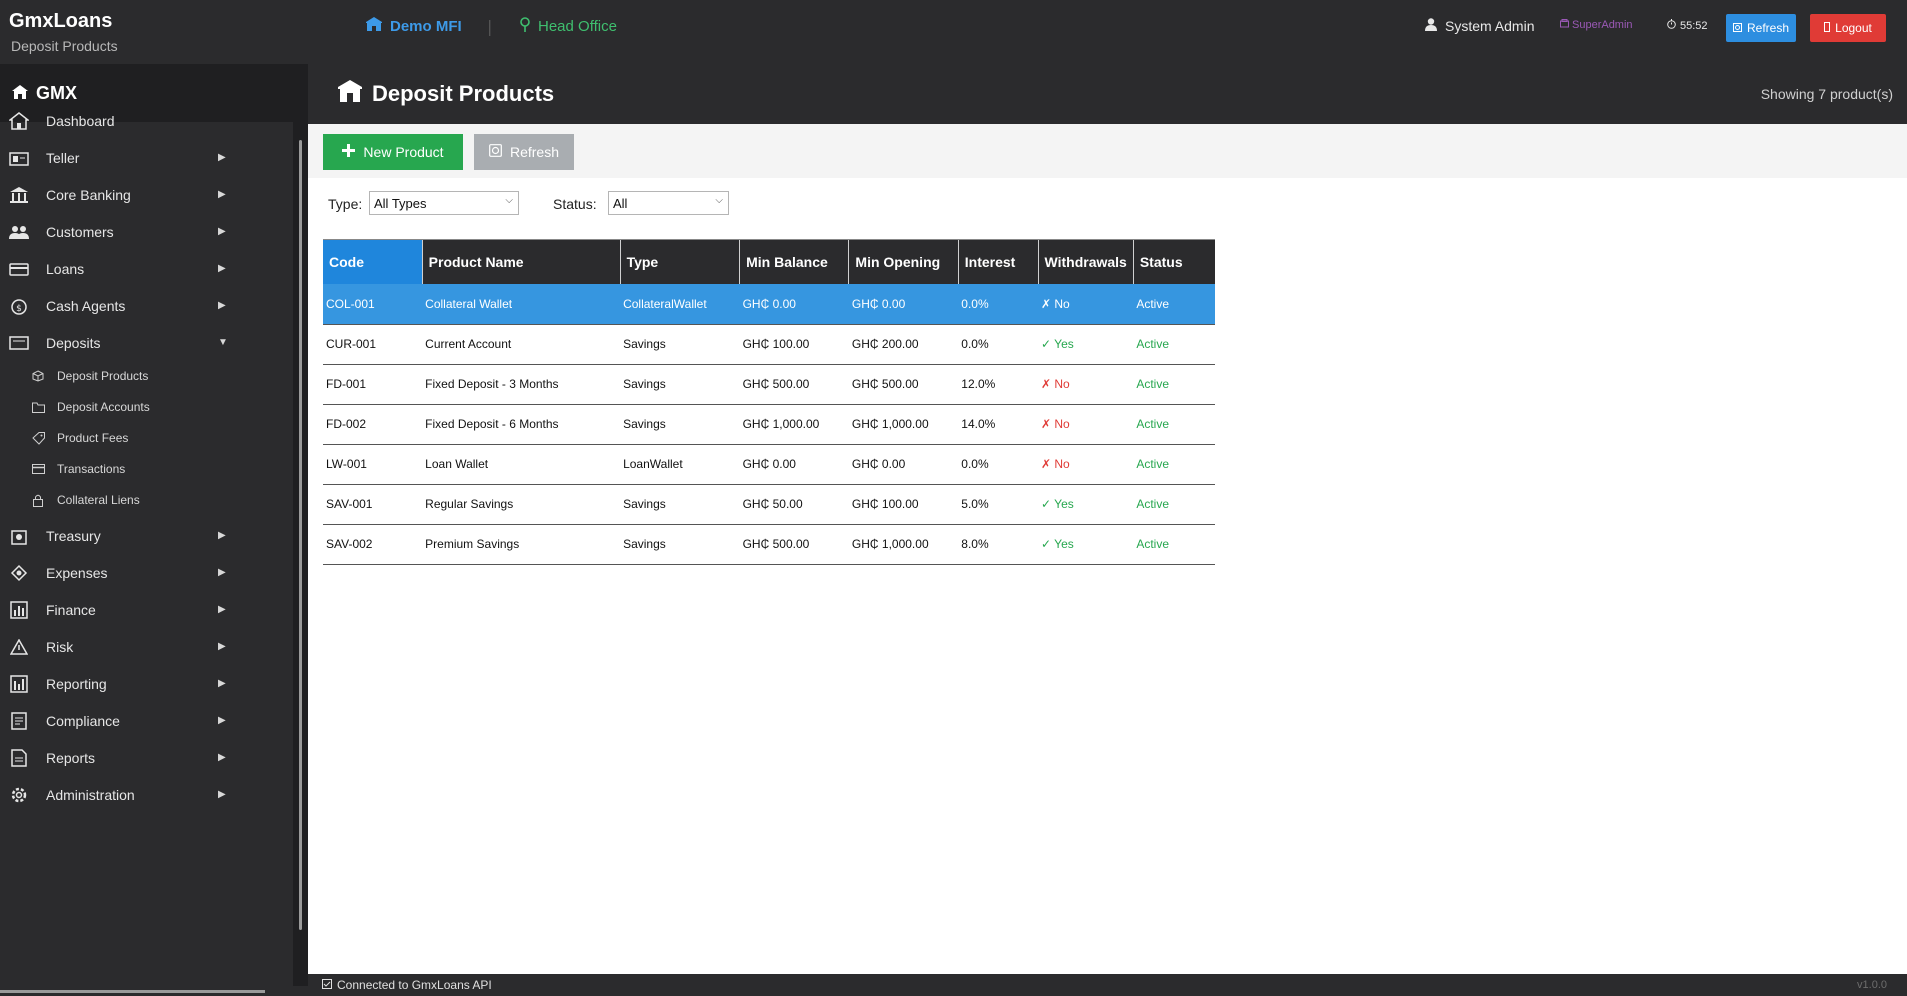  Describe the element at coordinates (146, 500) in the screenshot. I see `sidebar-subitem-collateral-liens: Collateral Liens` at that location.